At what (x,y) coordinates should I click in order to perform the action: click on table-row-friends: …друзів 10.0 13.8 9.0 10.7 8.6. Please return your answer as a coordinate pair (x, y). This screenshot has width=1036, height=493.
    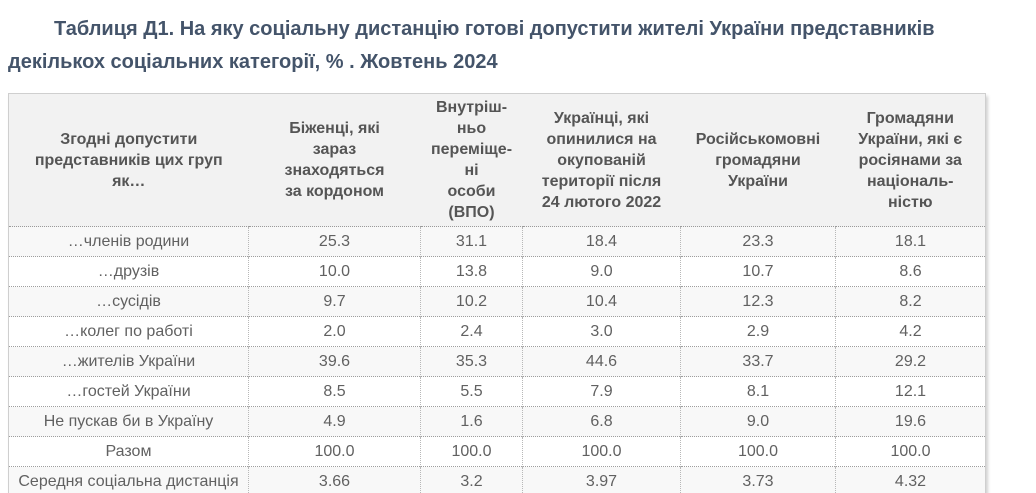
    Looking at the image, I should click on (497, 271).